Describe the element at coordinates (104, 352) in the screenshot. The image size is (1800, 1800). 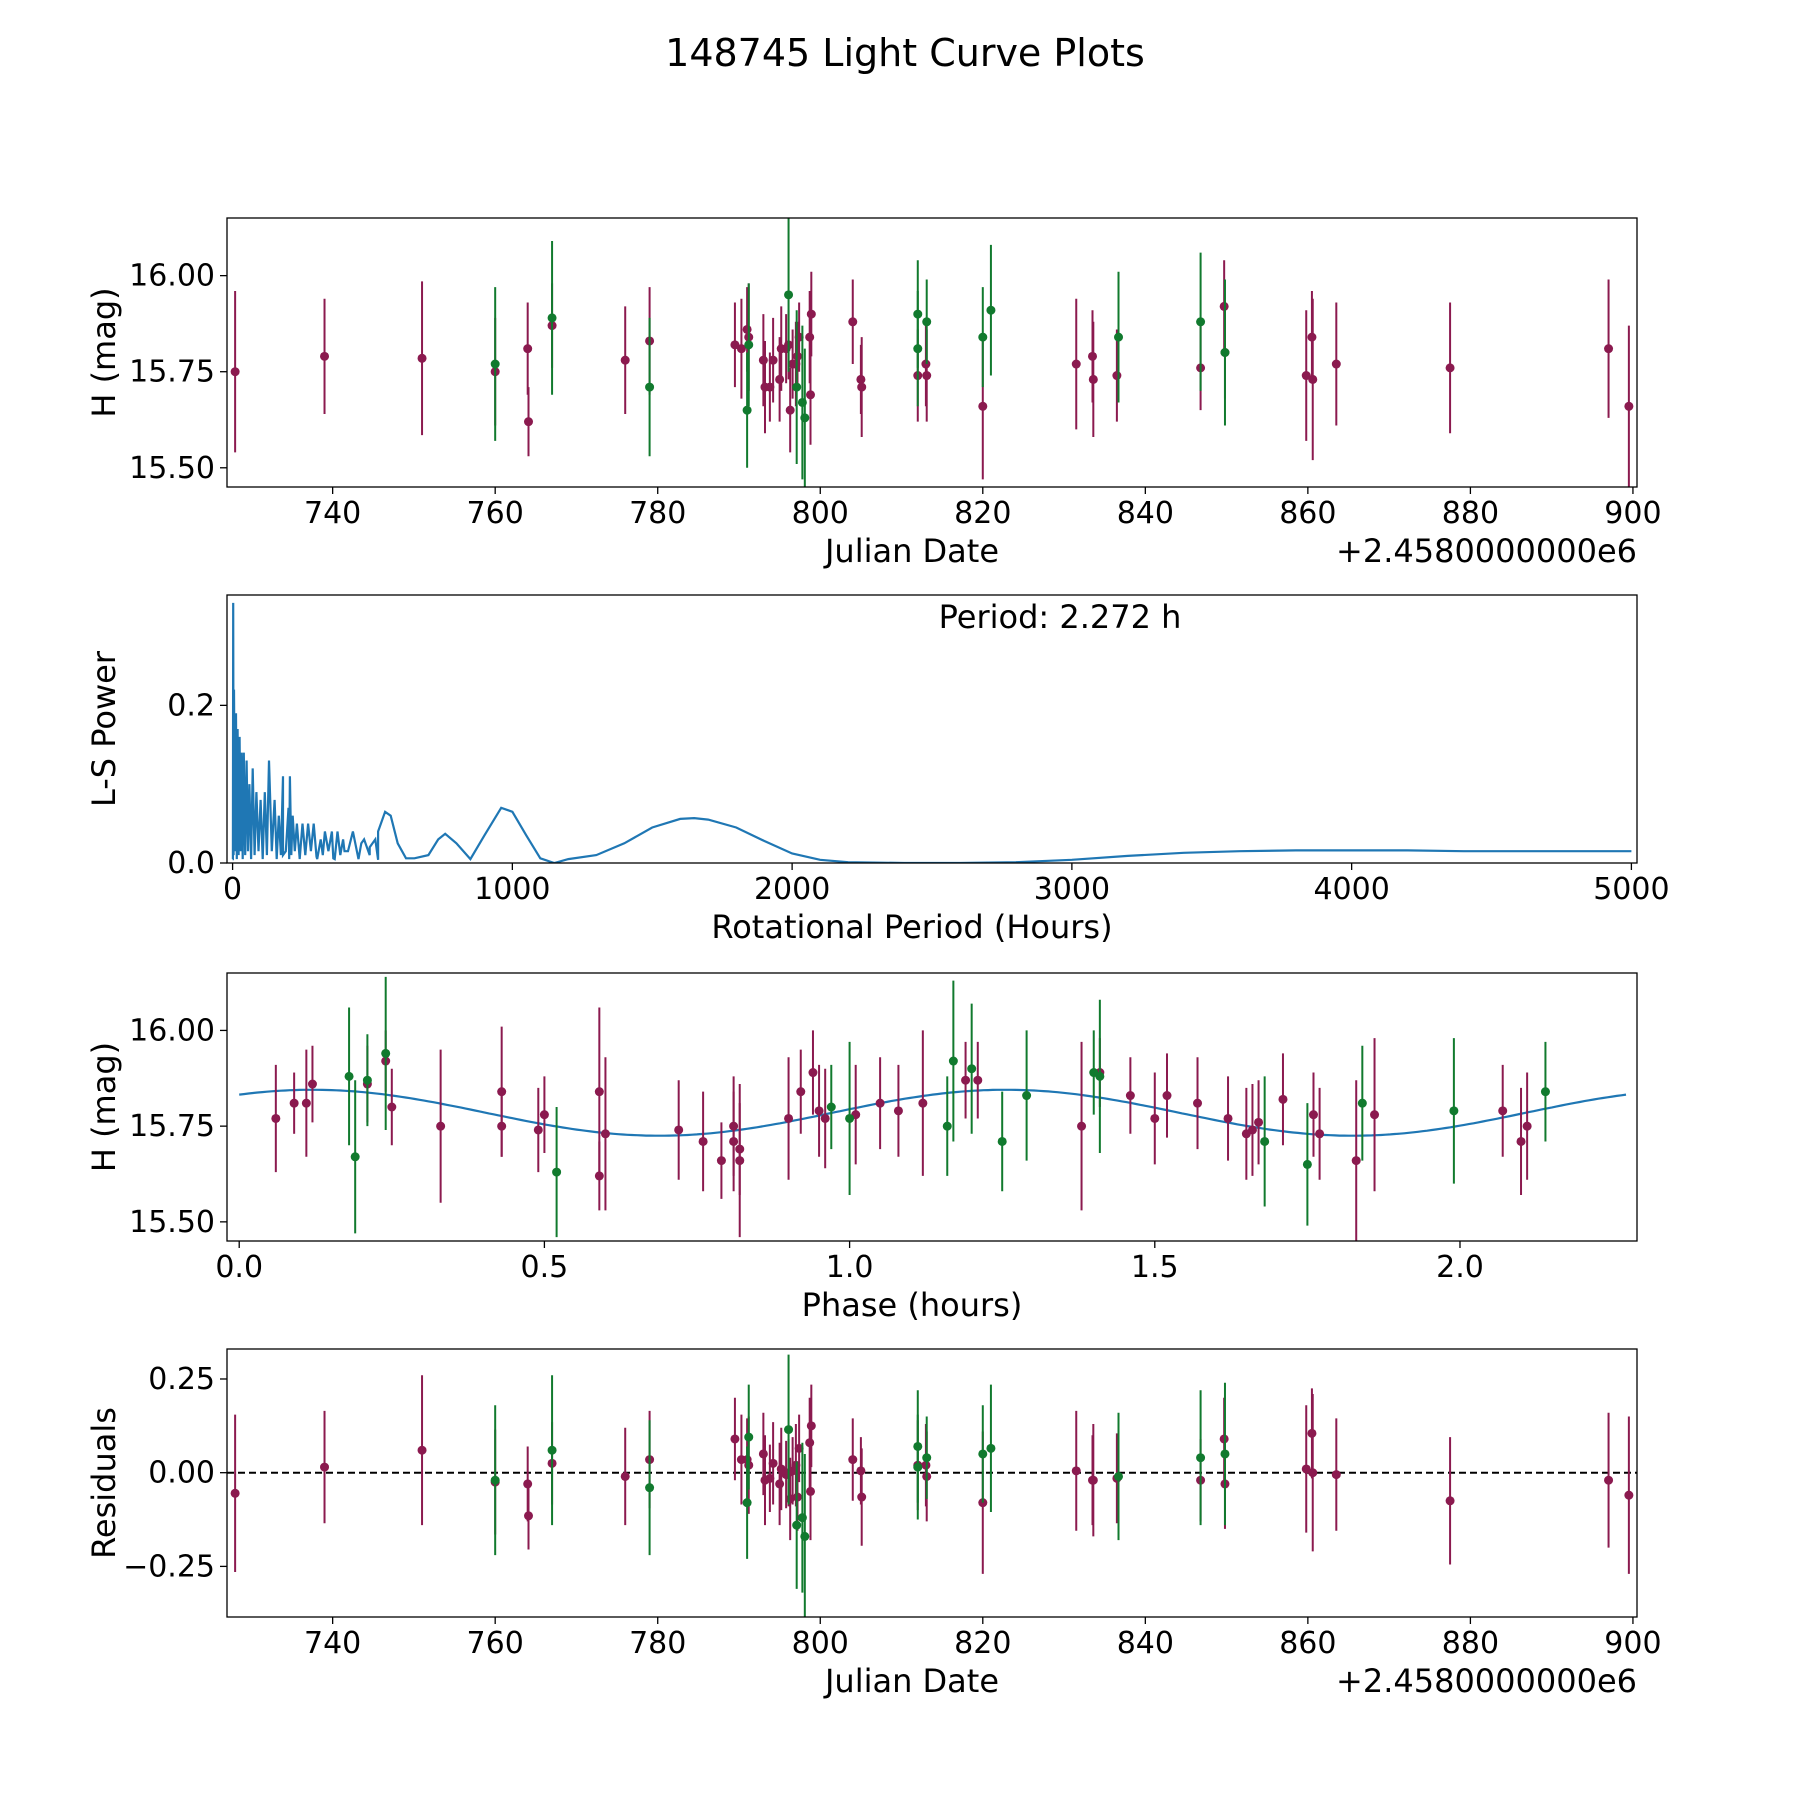
I see `y-axis-label: H (mag)` at that location.